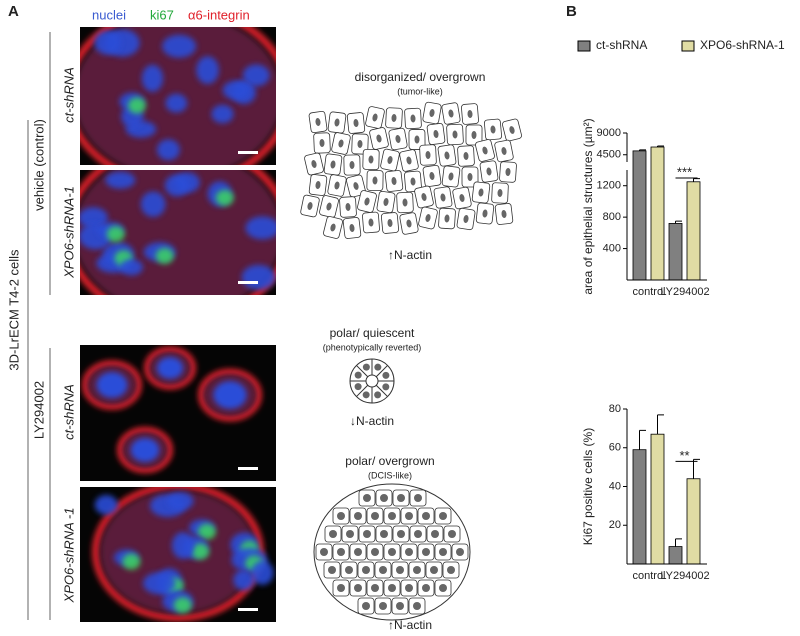 The image size is (800, 636). Describe the element at coordinates (688, 46) in the screenshot. I see `legend-swatch` at that location.